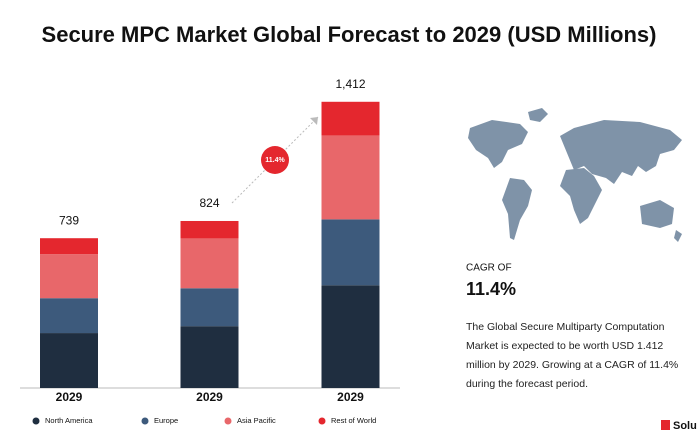 The image size is (700, 441). What do you see at coordinates (350, 84) in the screenshot?
I see `total-label: 1,412` at bounding box center [350, 84].